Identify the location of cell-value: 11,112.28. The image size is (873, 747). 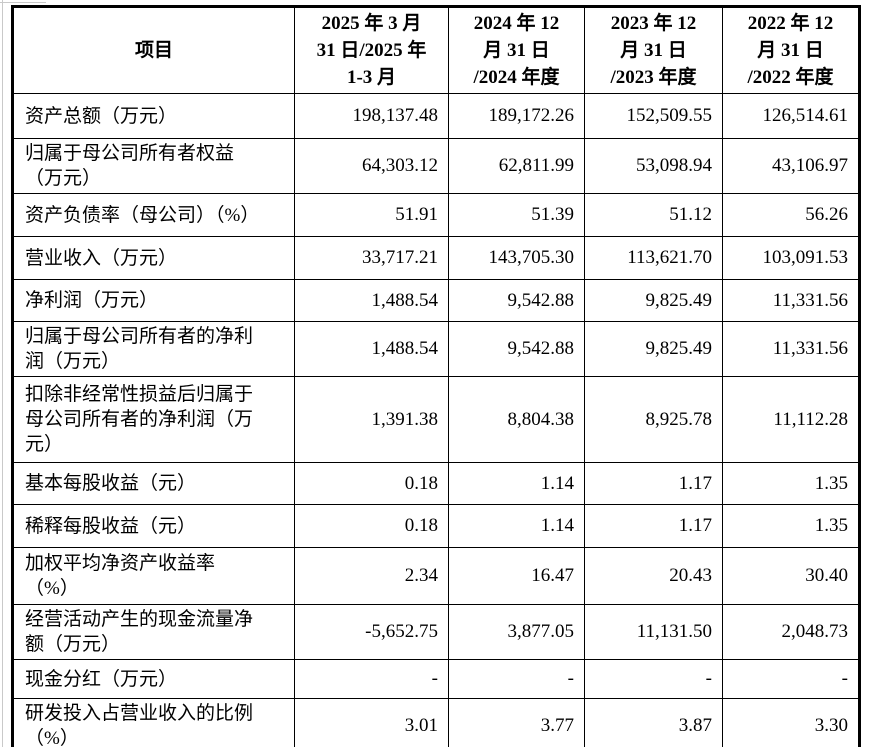
(791, 419).